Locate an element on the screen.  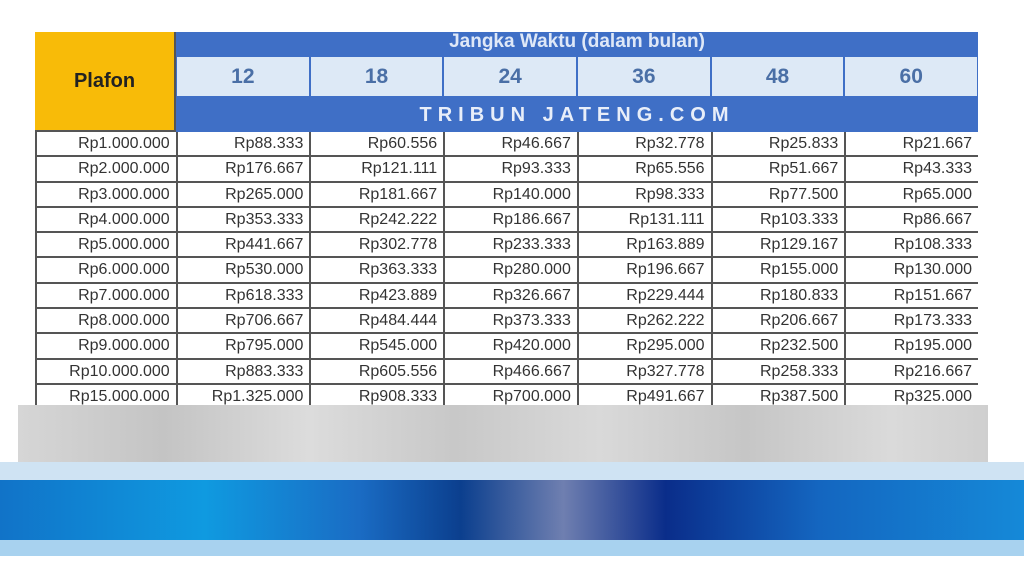
installment-cell: Rp466.667 is located at coordinates (510, 371).